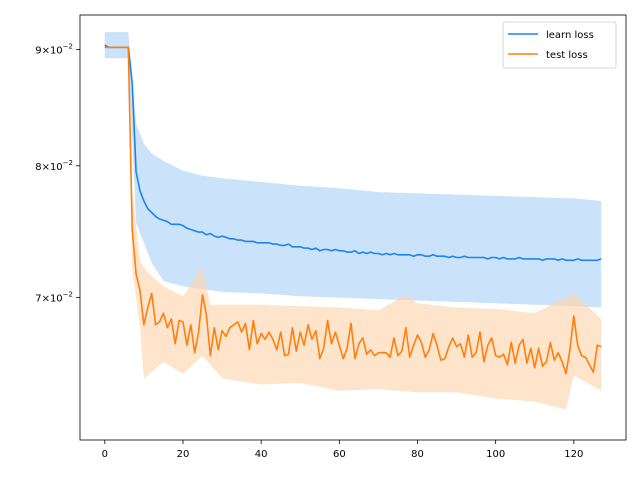 The image size is (640, 480). What do you see at coordinates (54, 298) in the screenshot?
I see `y-tick-label: 7×10⁻²` at bounding box center [54, 298].